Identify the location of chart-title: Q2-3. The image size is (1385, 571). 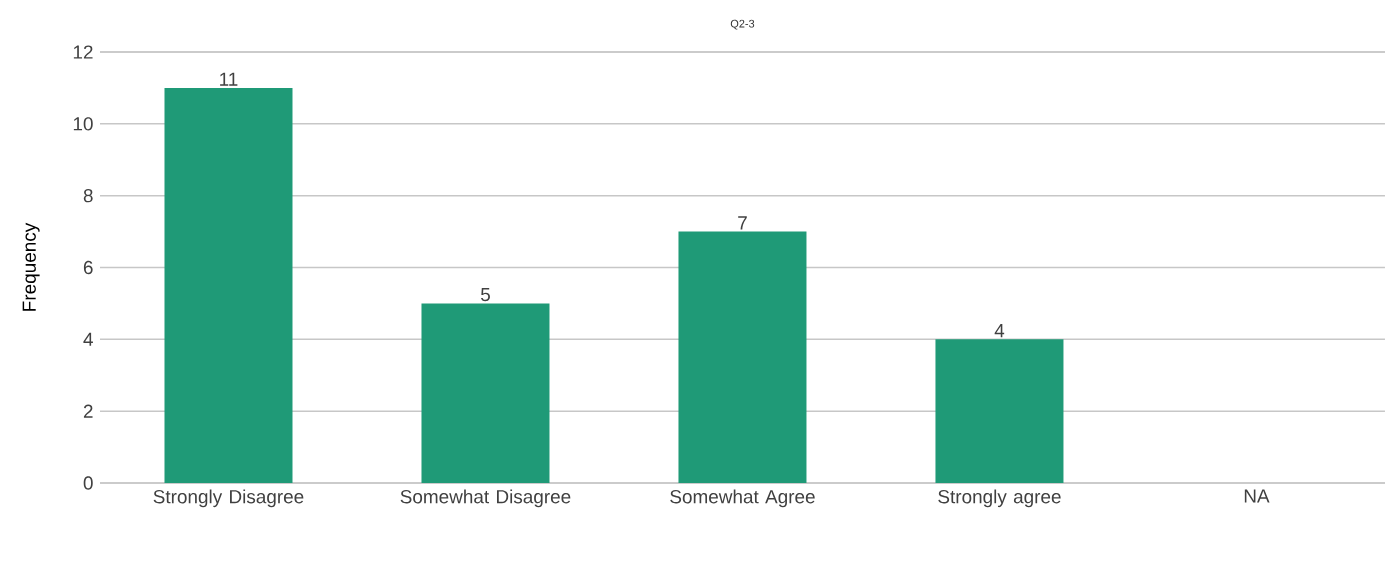
(742, 24).